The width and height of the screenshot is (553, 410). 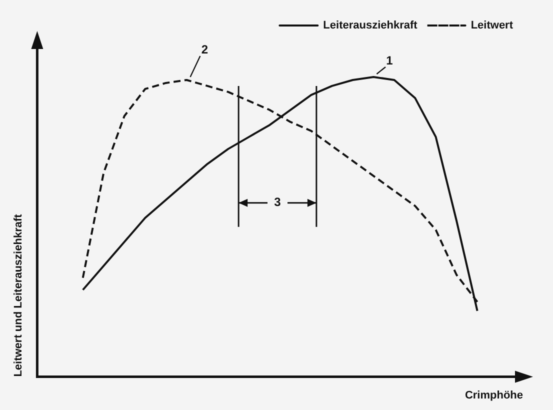 What do you see at coordinates (493, 395) in the screenshot?
I see `x-axis-title: Crimphöhe` at bounding box center [493, 395].